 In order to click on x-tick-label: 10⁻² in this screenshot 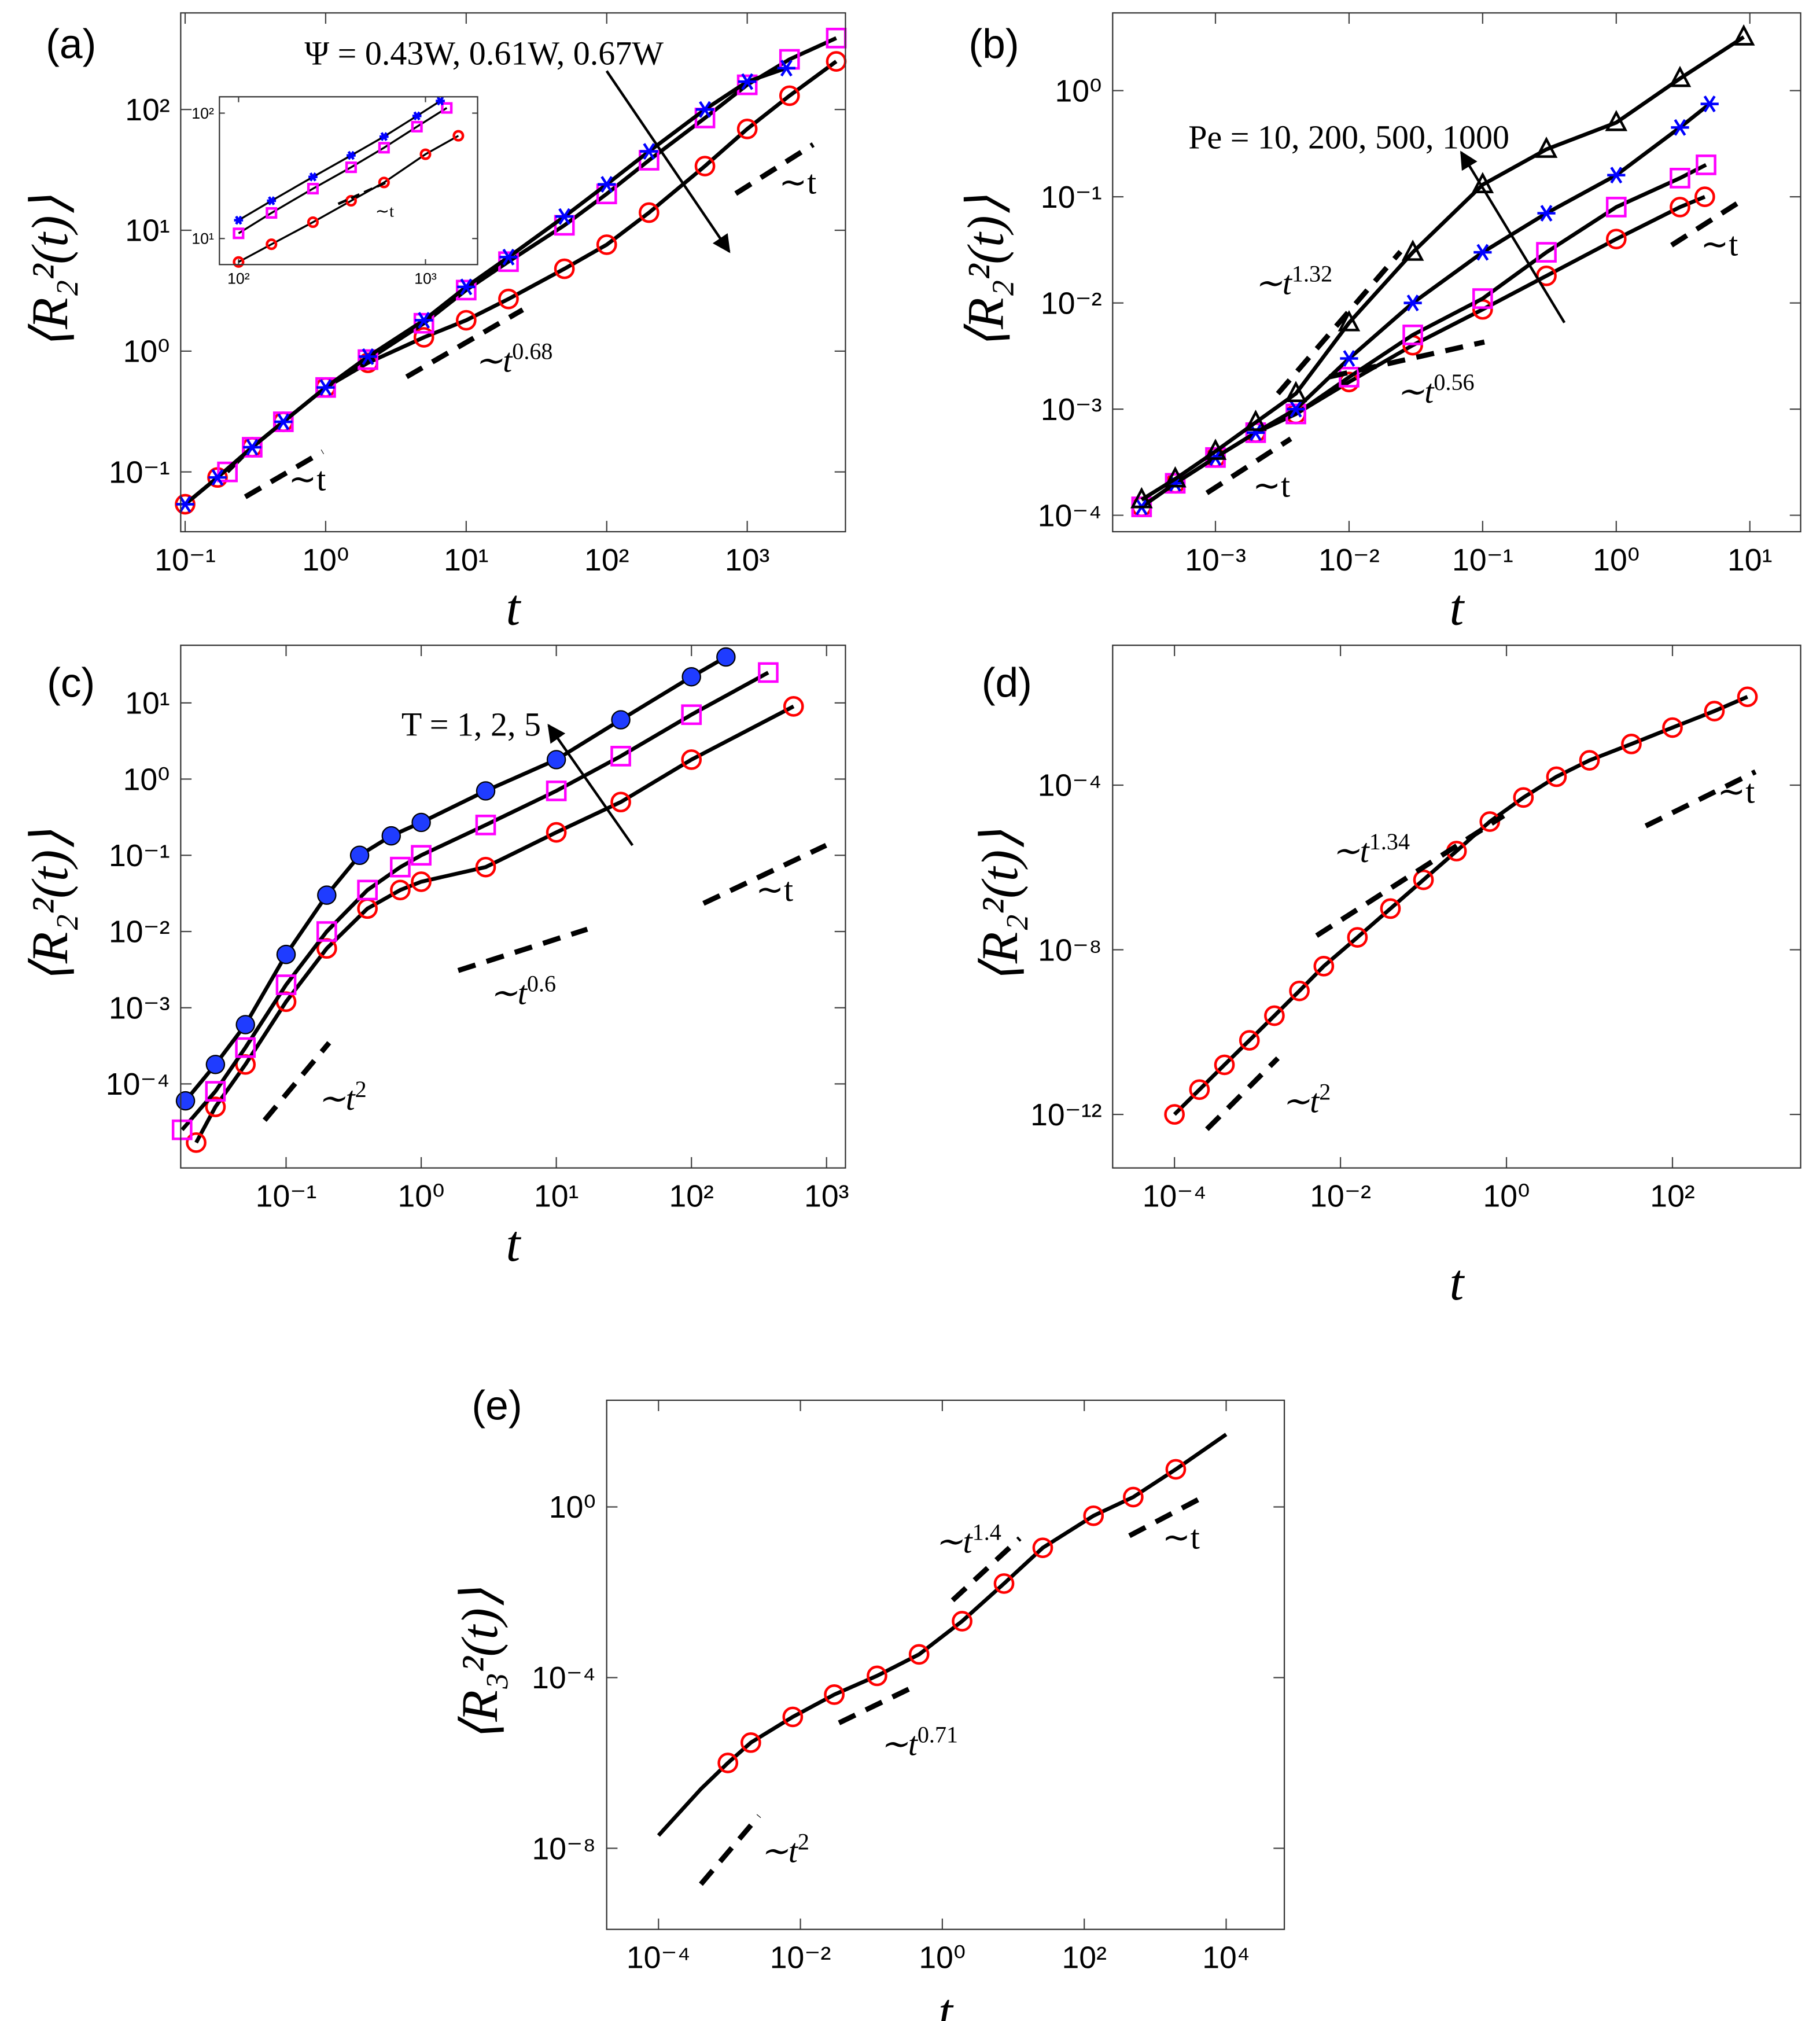, I will do `click(800, 1958)`.